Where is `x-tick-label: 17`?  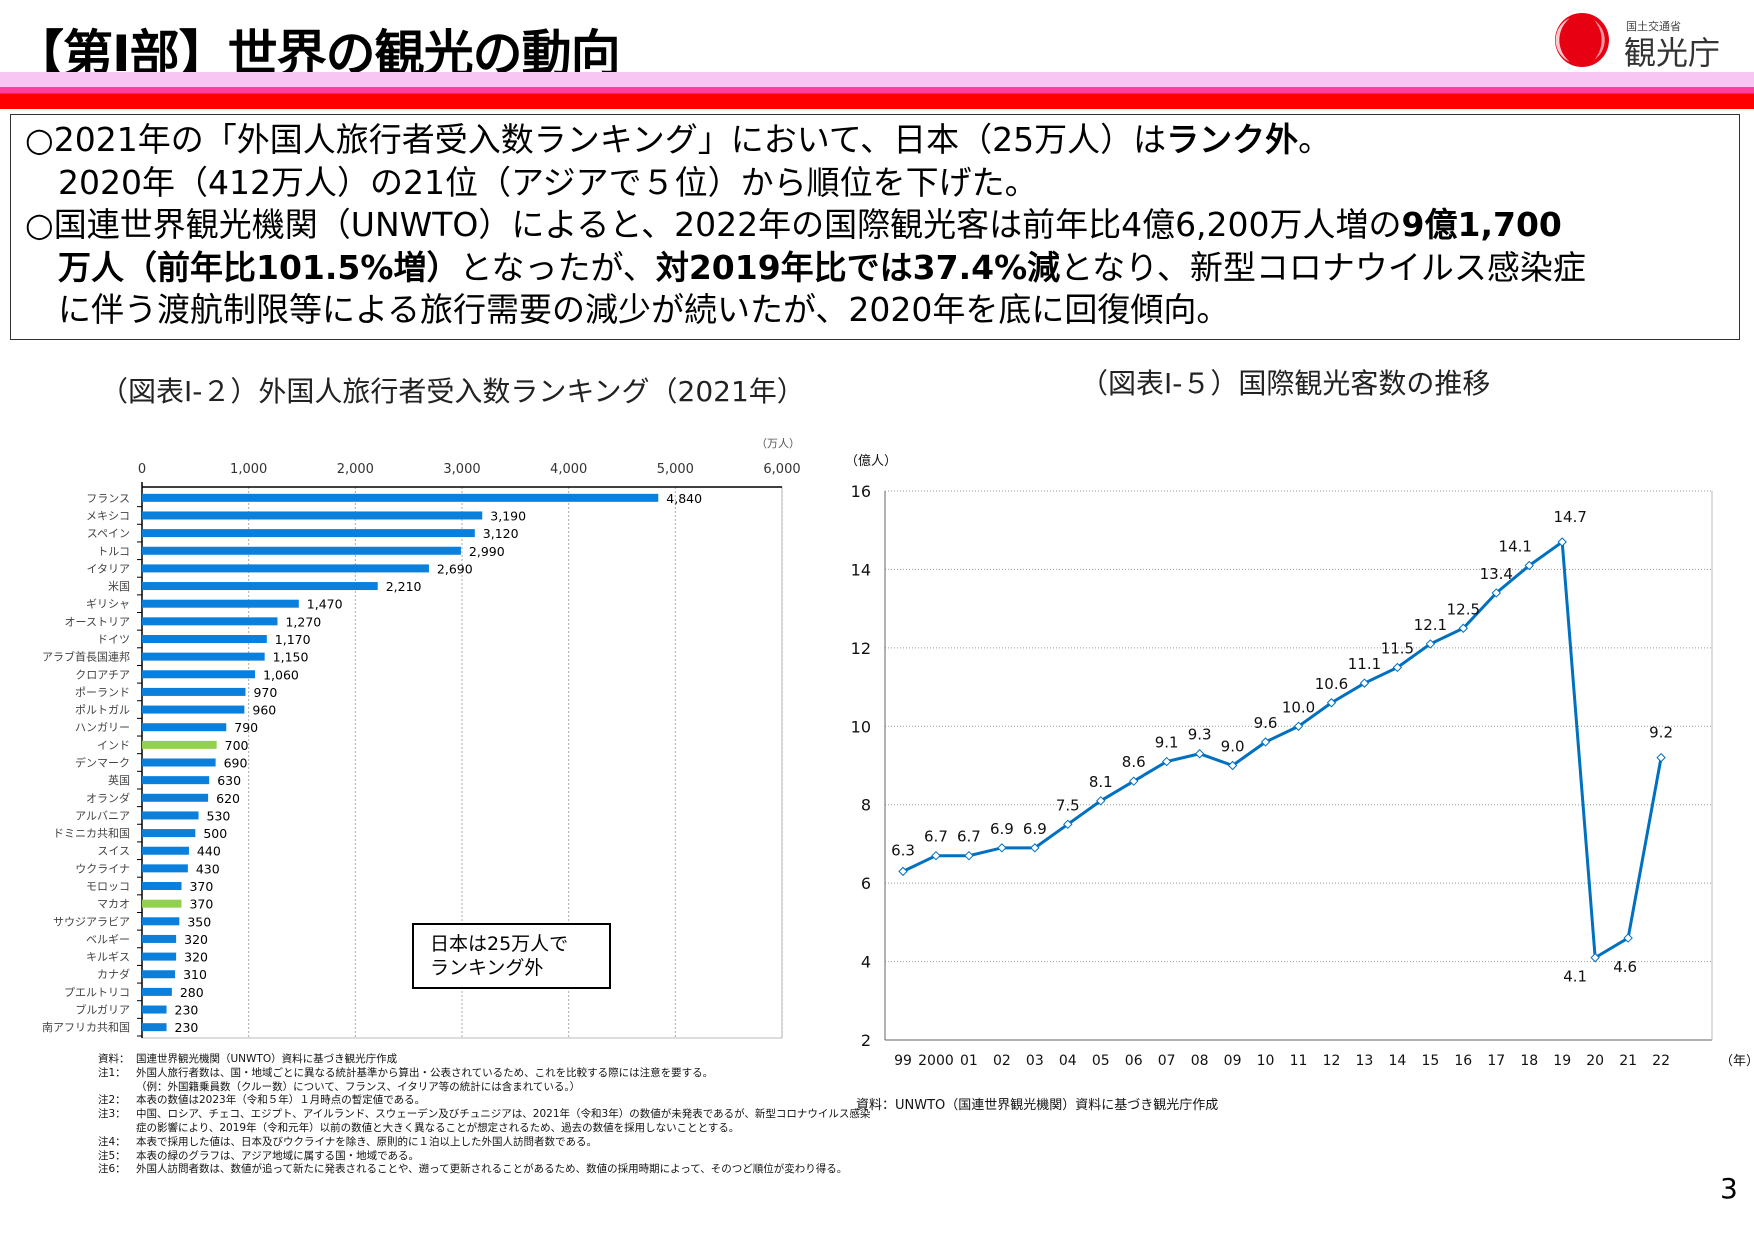
x-tick-label: 17 is located at coordinates (1496, 1061).